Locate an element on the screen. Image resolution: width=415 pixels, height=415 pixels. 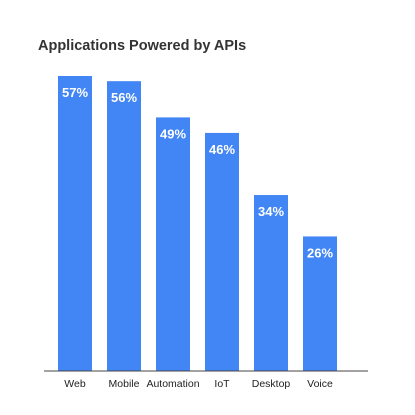
bar-web is located at coordinates (75, 223).